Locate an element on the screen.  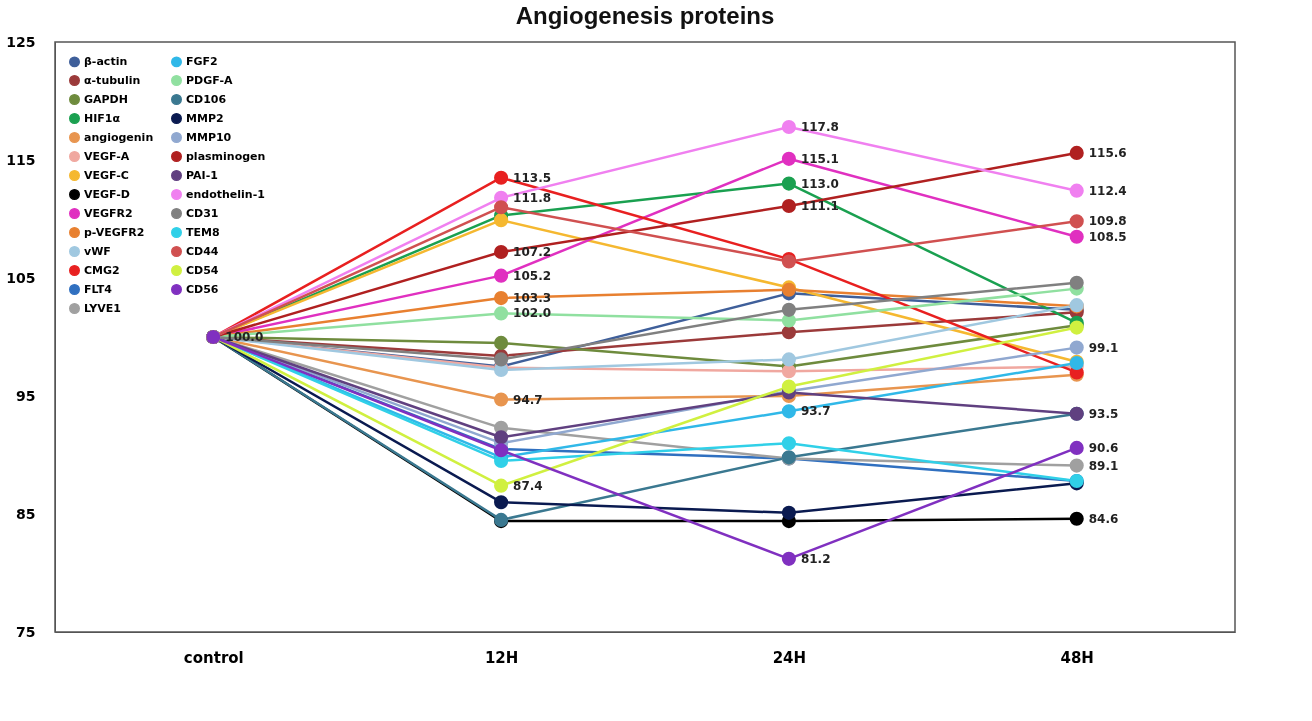
legend-label: GAPDH is located at coordinates (106, 99).